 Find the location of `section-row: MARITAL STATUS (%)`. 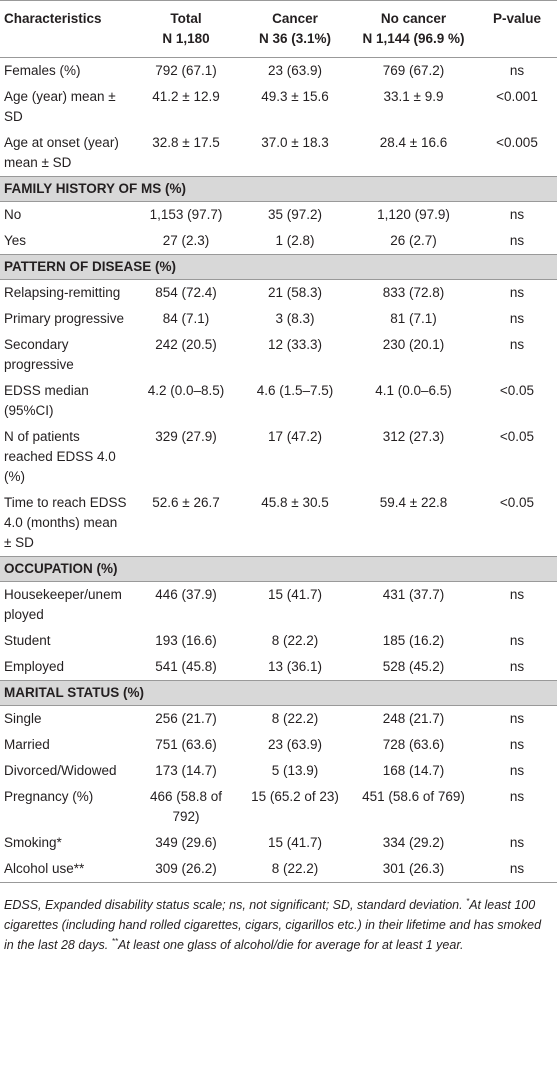

section-row: MARITAL STATUS (%) is located at coordinates (278, 693).